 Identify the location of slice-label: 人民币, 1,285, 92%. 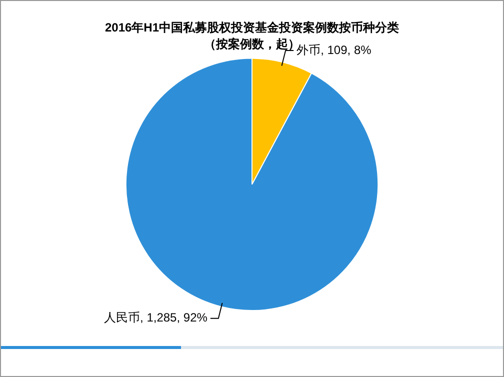
(156, 317).